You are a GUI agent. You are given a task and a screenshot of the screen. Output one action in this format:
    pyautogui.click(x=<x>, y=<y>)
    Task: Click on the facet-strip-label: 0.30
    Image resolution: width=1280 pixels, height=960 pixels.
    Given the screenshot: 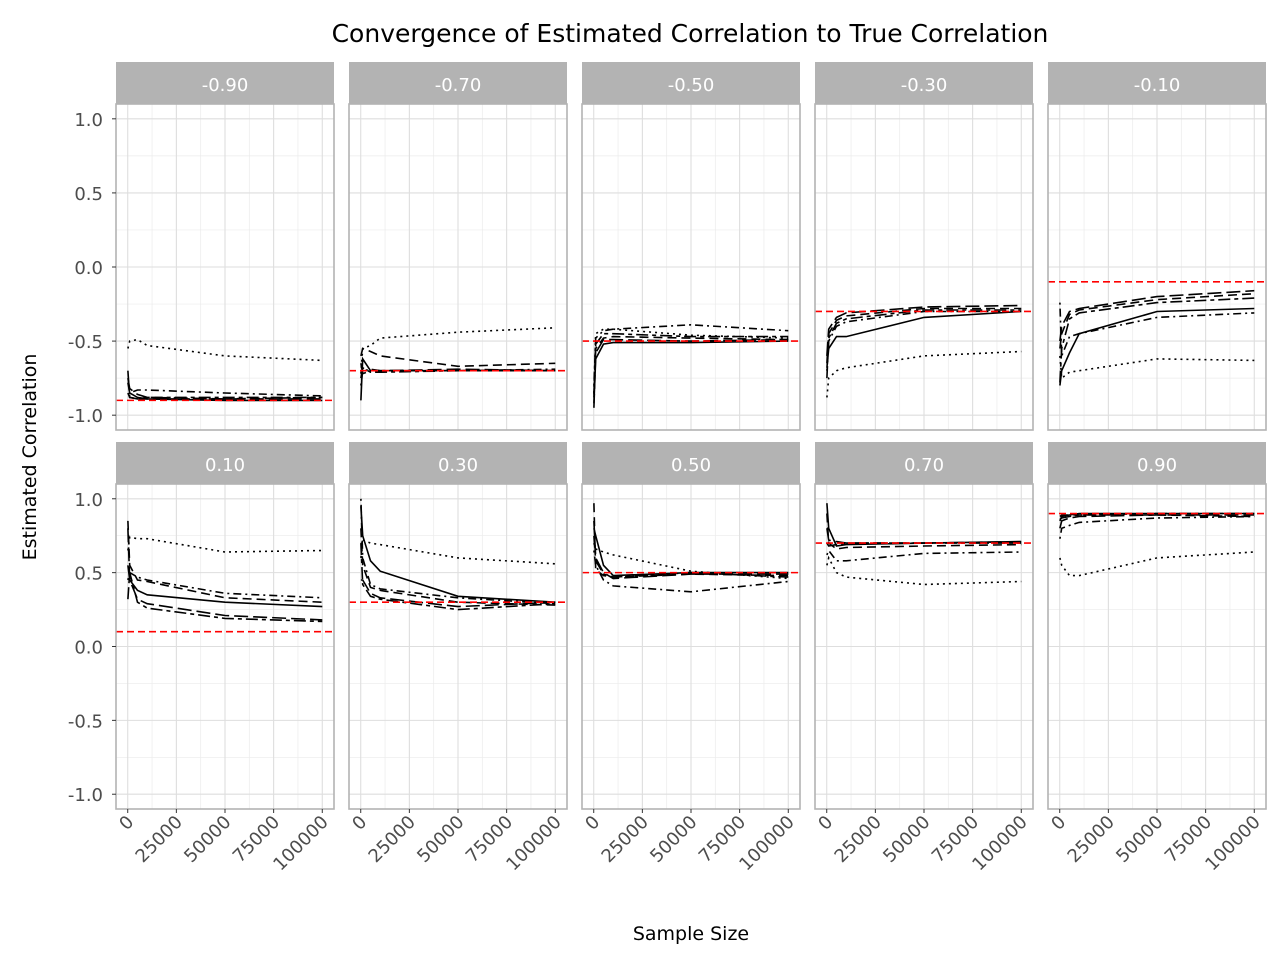 What is the action you would take?
    pyautogui.click(x=458, y=465)
    